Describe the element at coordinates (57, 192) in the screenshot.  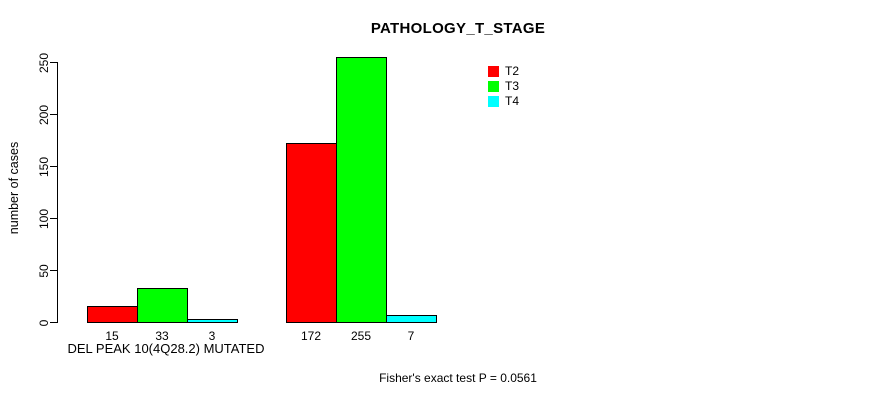
I see `y-axis-line` at that location.